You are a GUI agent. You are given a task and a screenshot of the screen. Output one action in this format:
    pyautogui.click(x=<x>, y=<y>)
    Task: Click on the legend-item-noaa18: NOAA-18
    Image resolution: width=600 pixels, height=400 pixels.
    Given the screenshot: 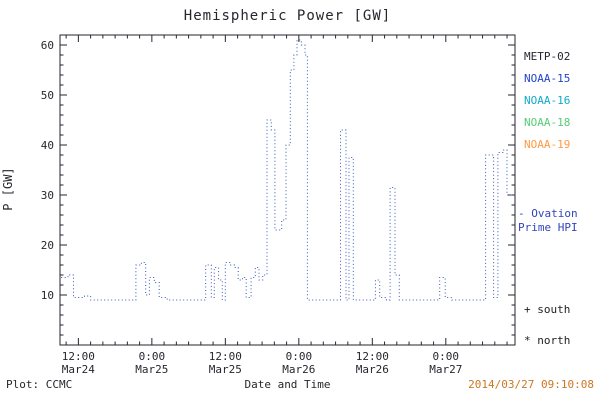 What is the action you would take?
    pyautogui.click(x=547, y=122)
    